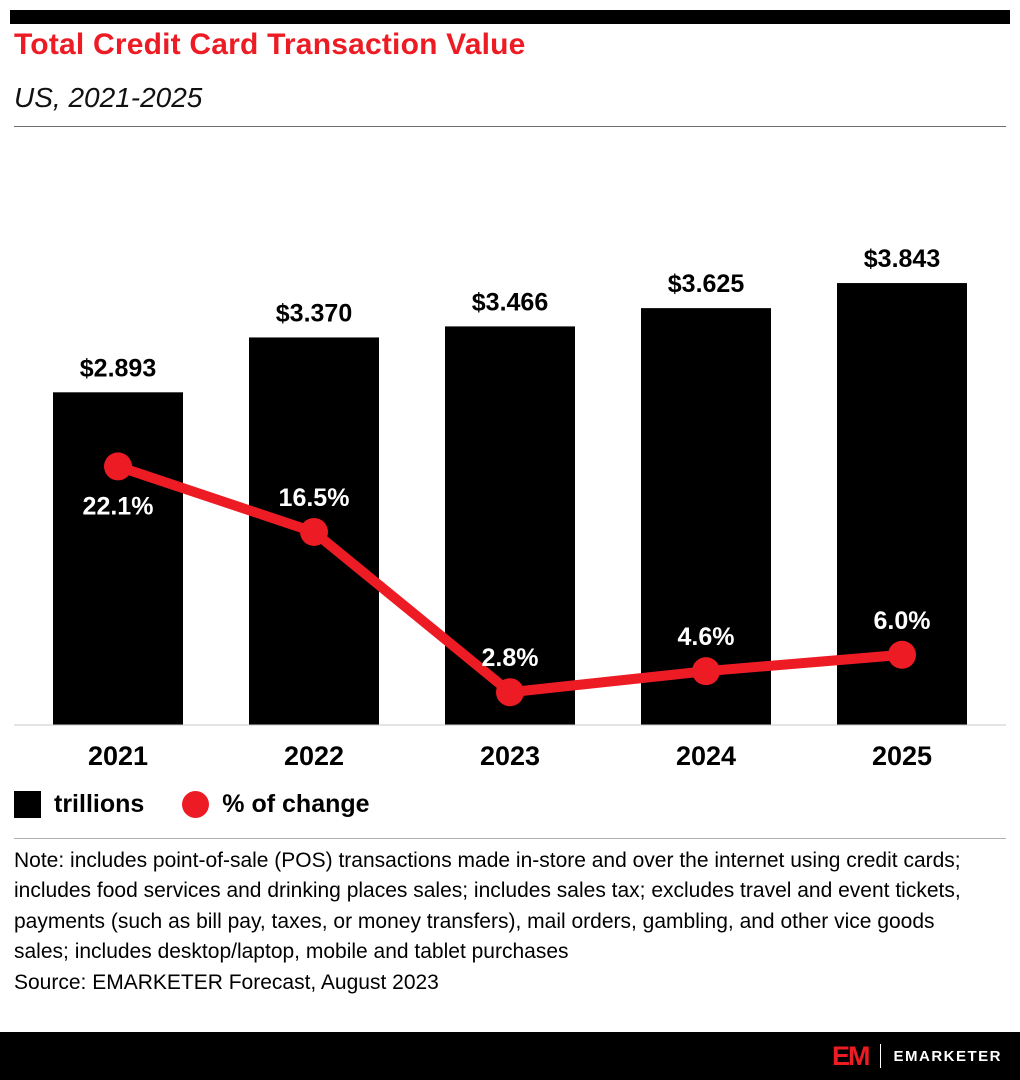  What do you see at coordinates (510, 17) in the screenshot?
I see `top-accent-bar` at bounding box center [510, 17].